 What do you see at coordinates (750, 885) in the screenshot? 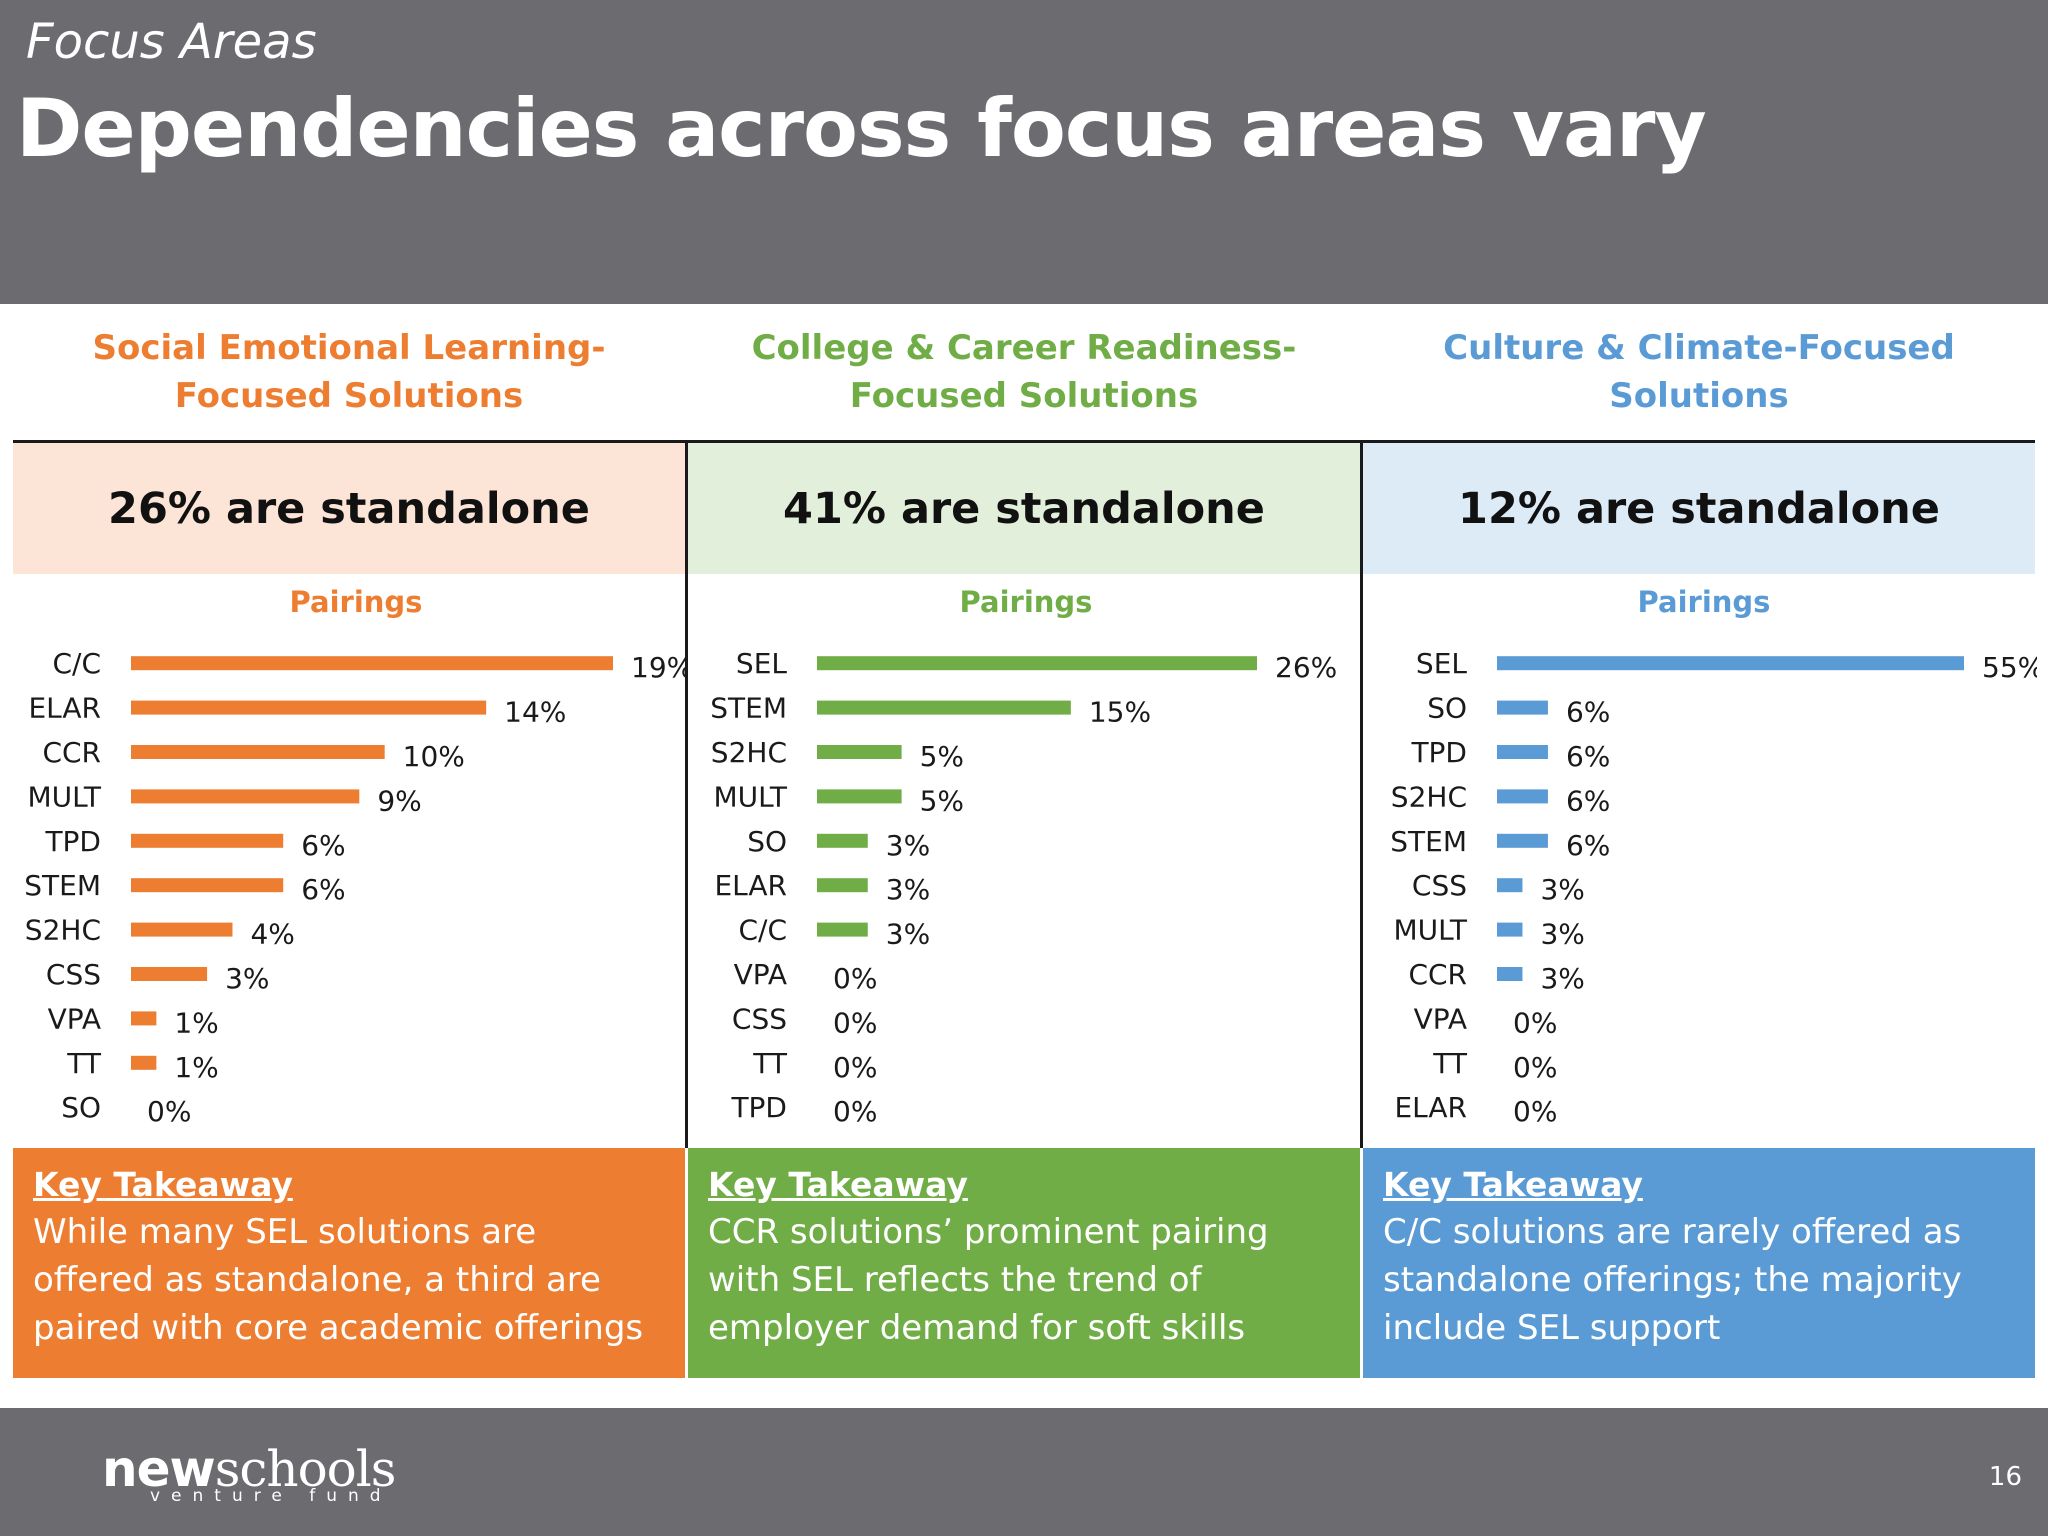
I see `category-label: ELAR` at bounding box center [750, 885].